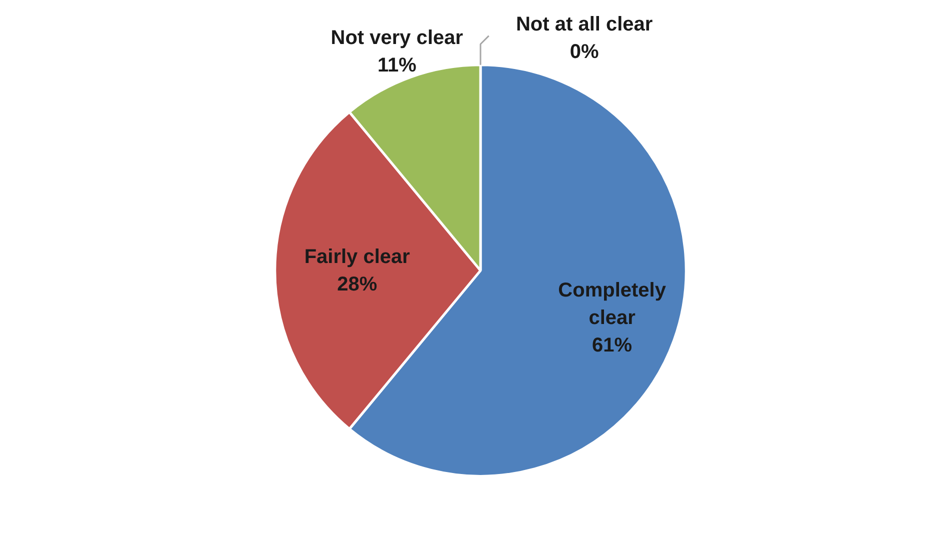 The height and width of the screenshot is (540, 943). What do you see at coordinates (397, 65) in the screenshot?
I see `data-label: 11%` at bounding box center [397, 65].